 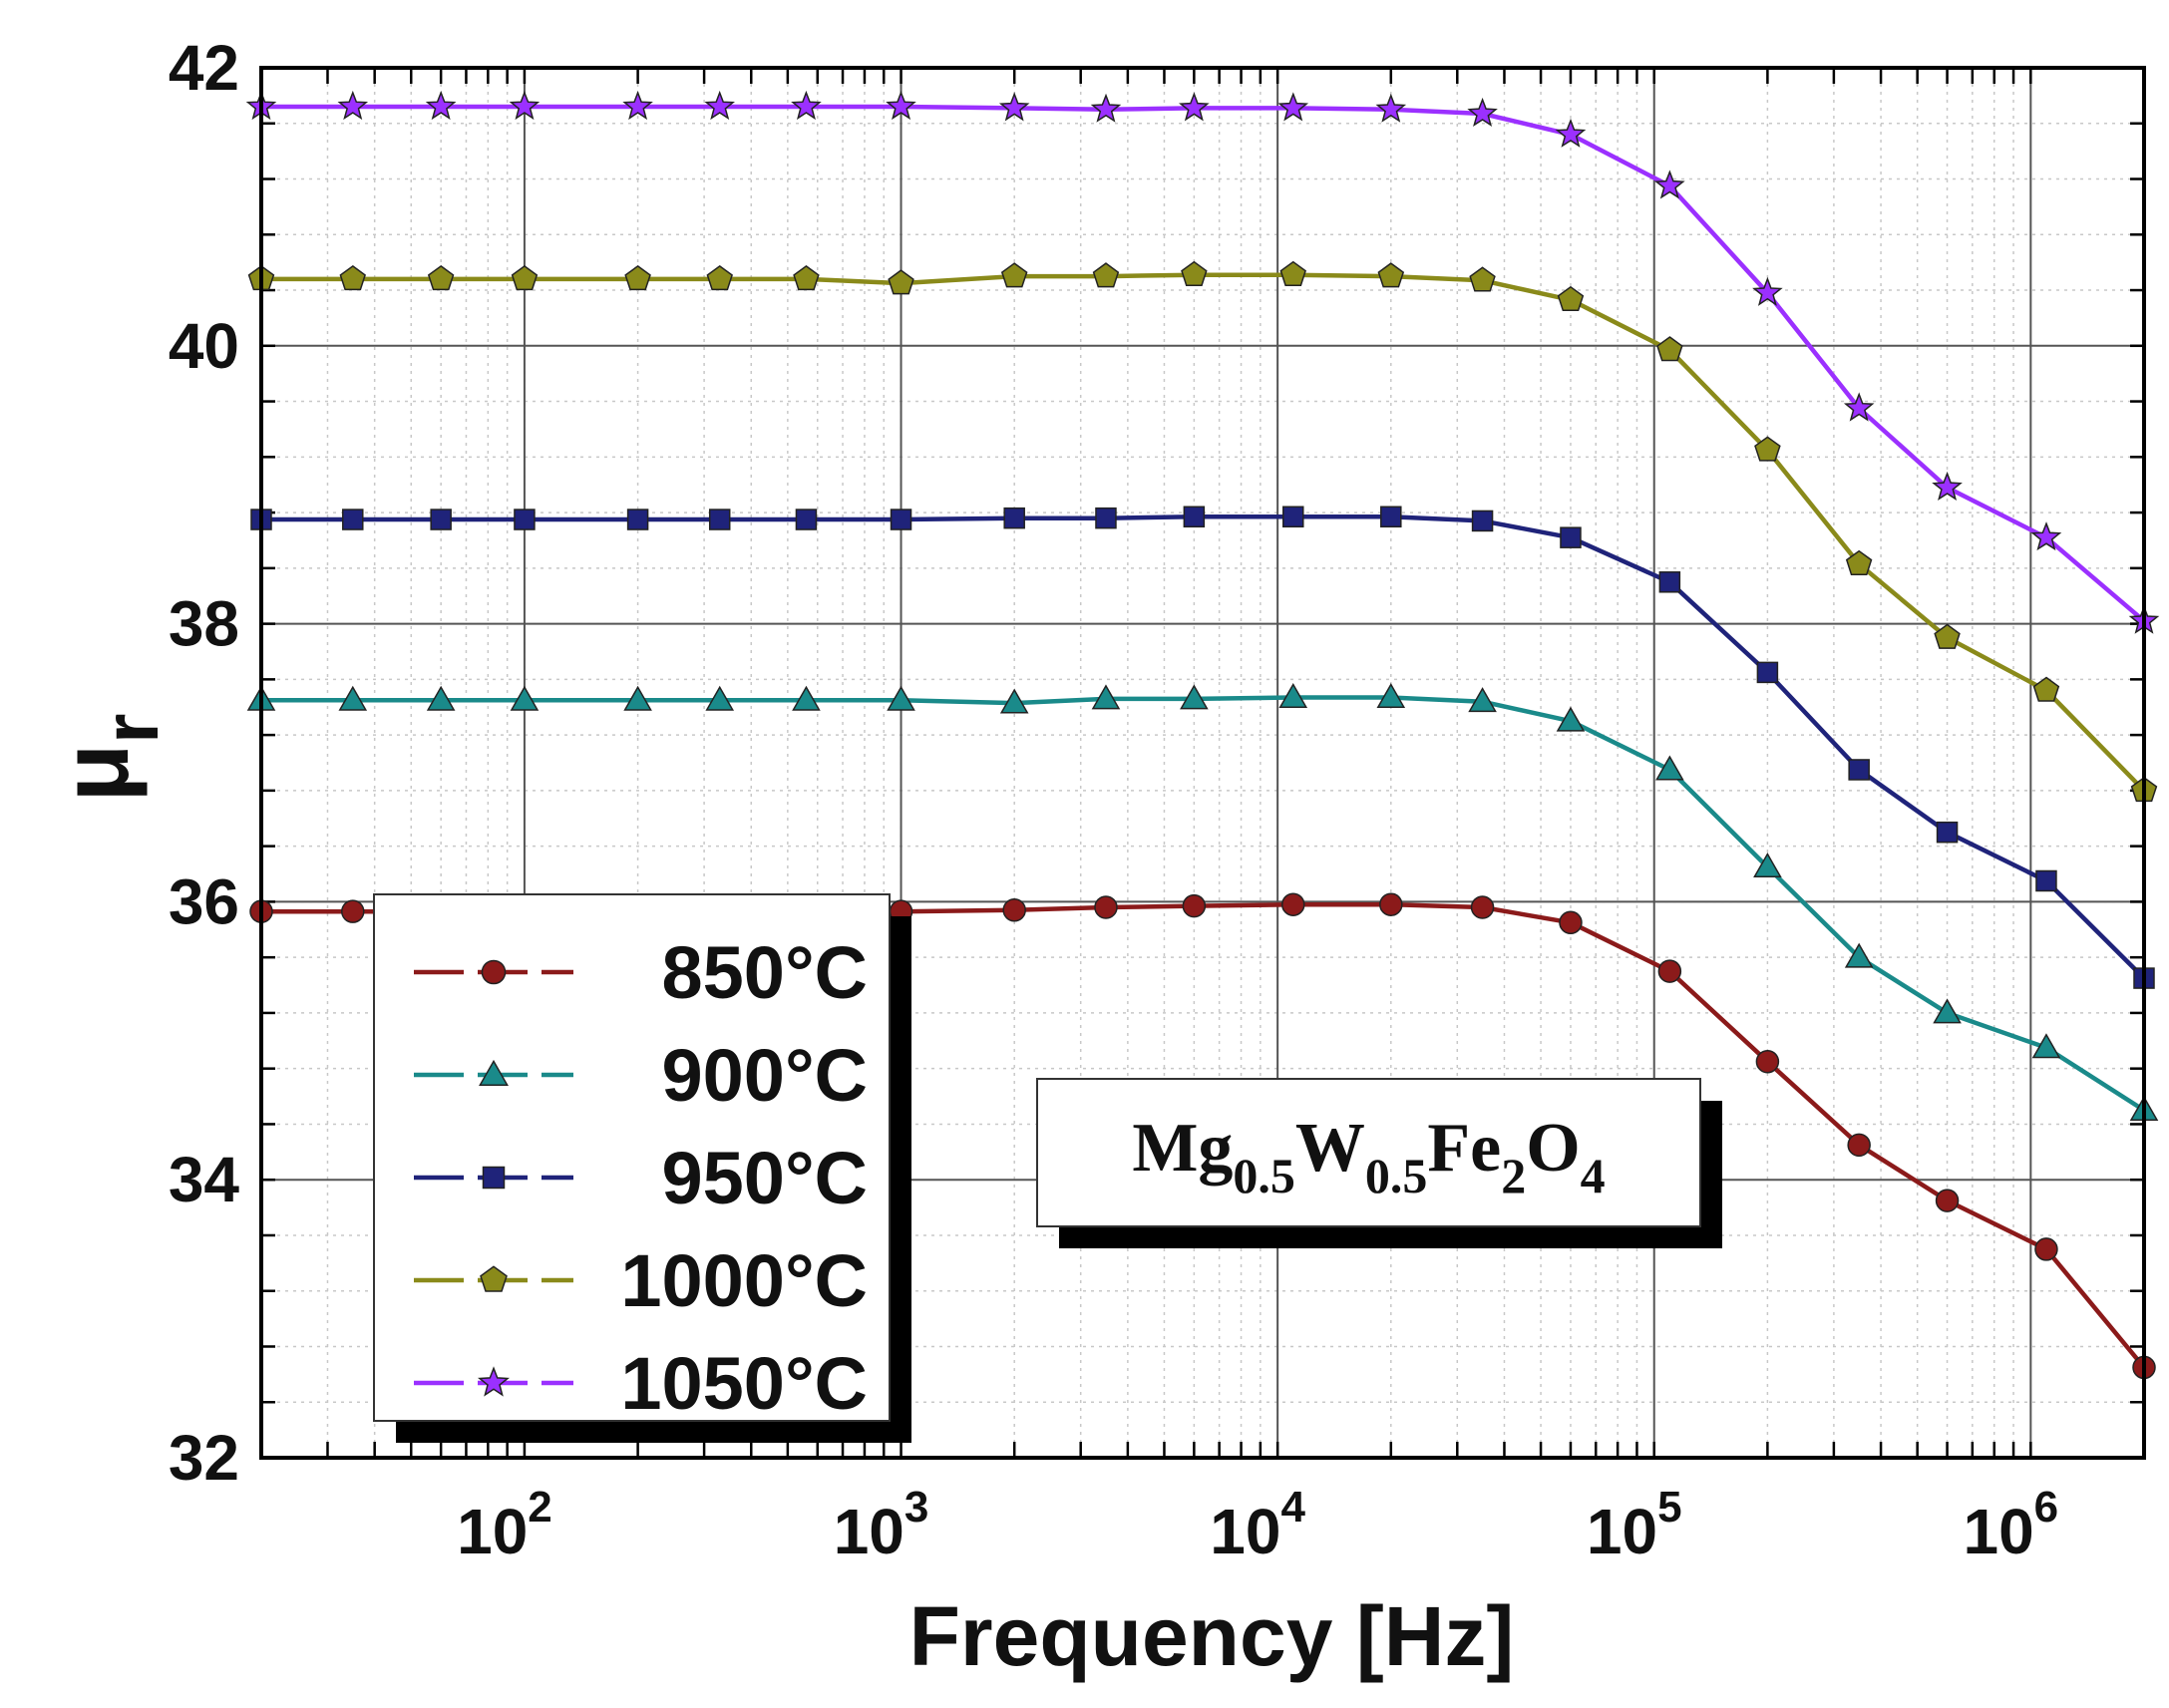 What do you see at coordinates (916, 1508) in the screenshot?
I see `x-tick-exponent: 3` at bounding box center [916, 1508].